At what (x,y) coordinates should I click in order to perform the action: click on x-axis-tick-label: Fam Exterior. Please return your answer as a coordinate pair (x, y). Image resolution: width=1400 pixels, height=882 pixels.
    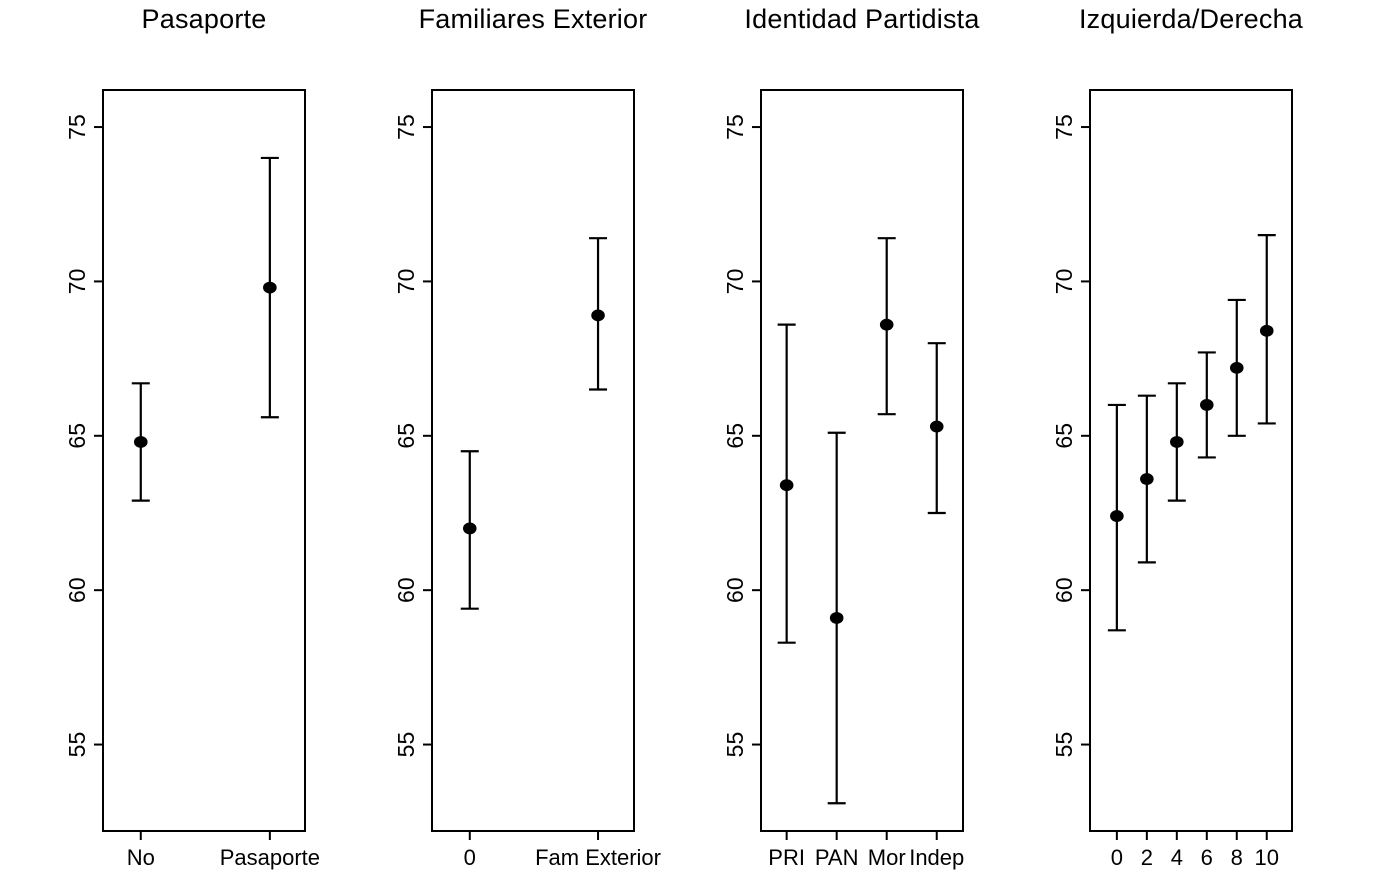
    Looking at the image, I should click on (598, 857).